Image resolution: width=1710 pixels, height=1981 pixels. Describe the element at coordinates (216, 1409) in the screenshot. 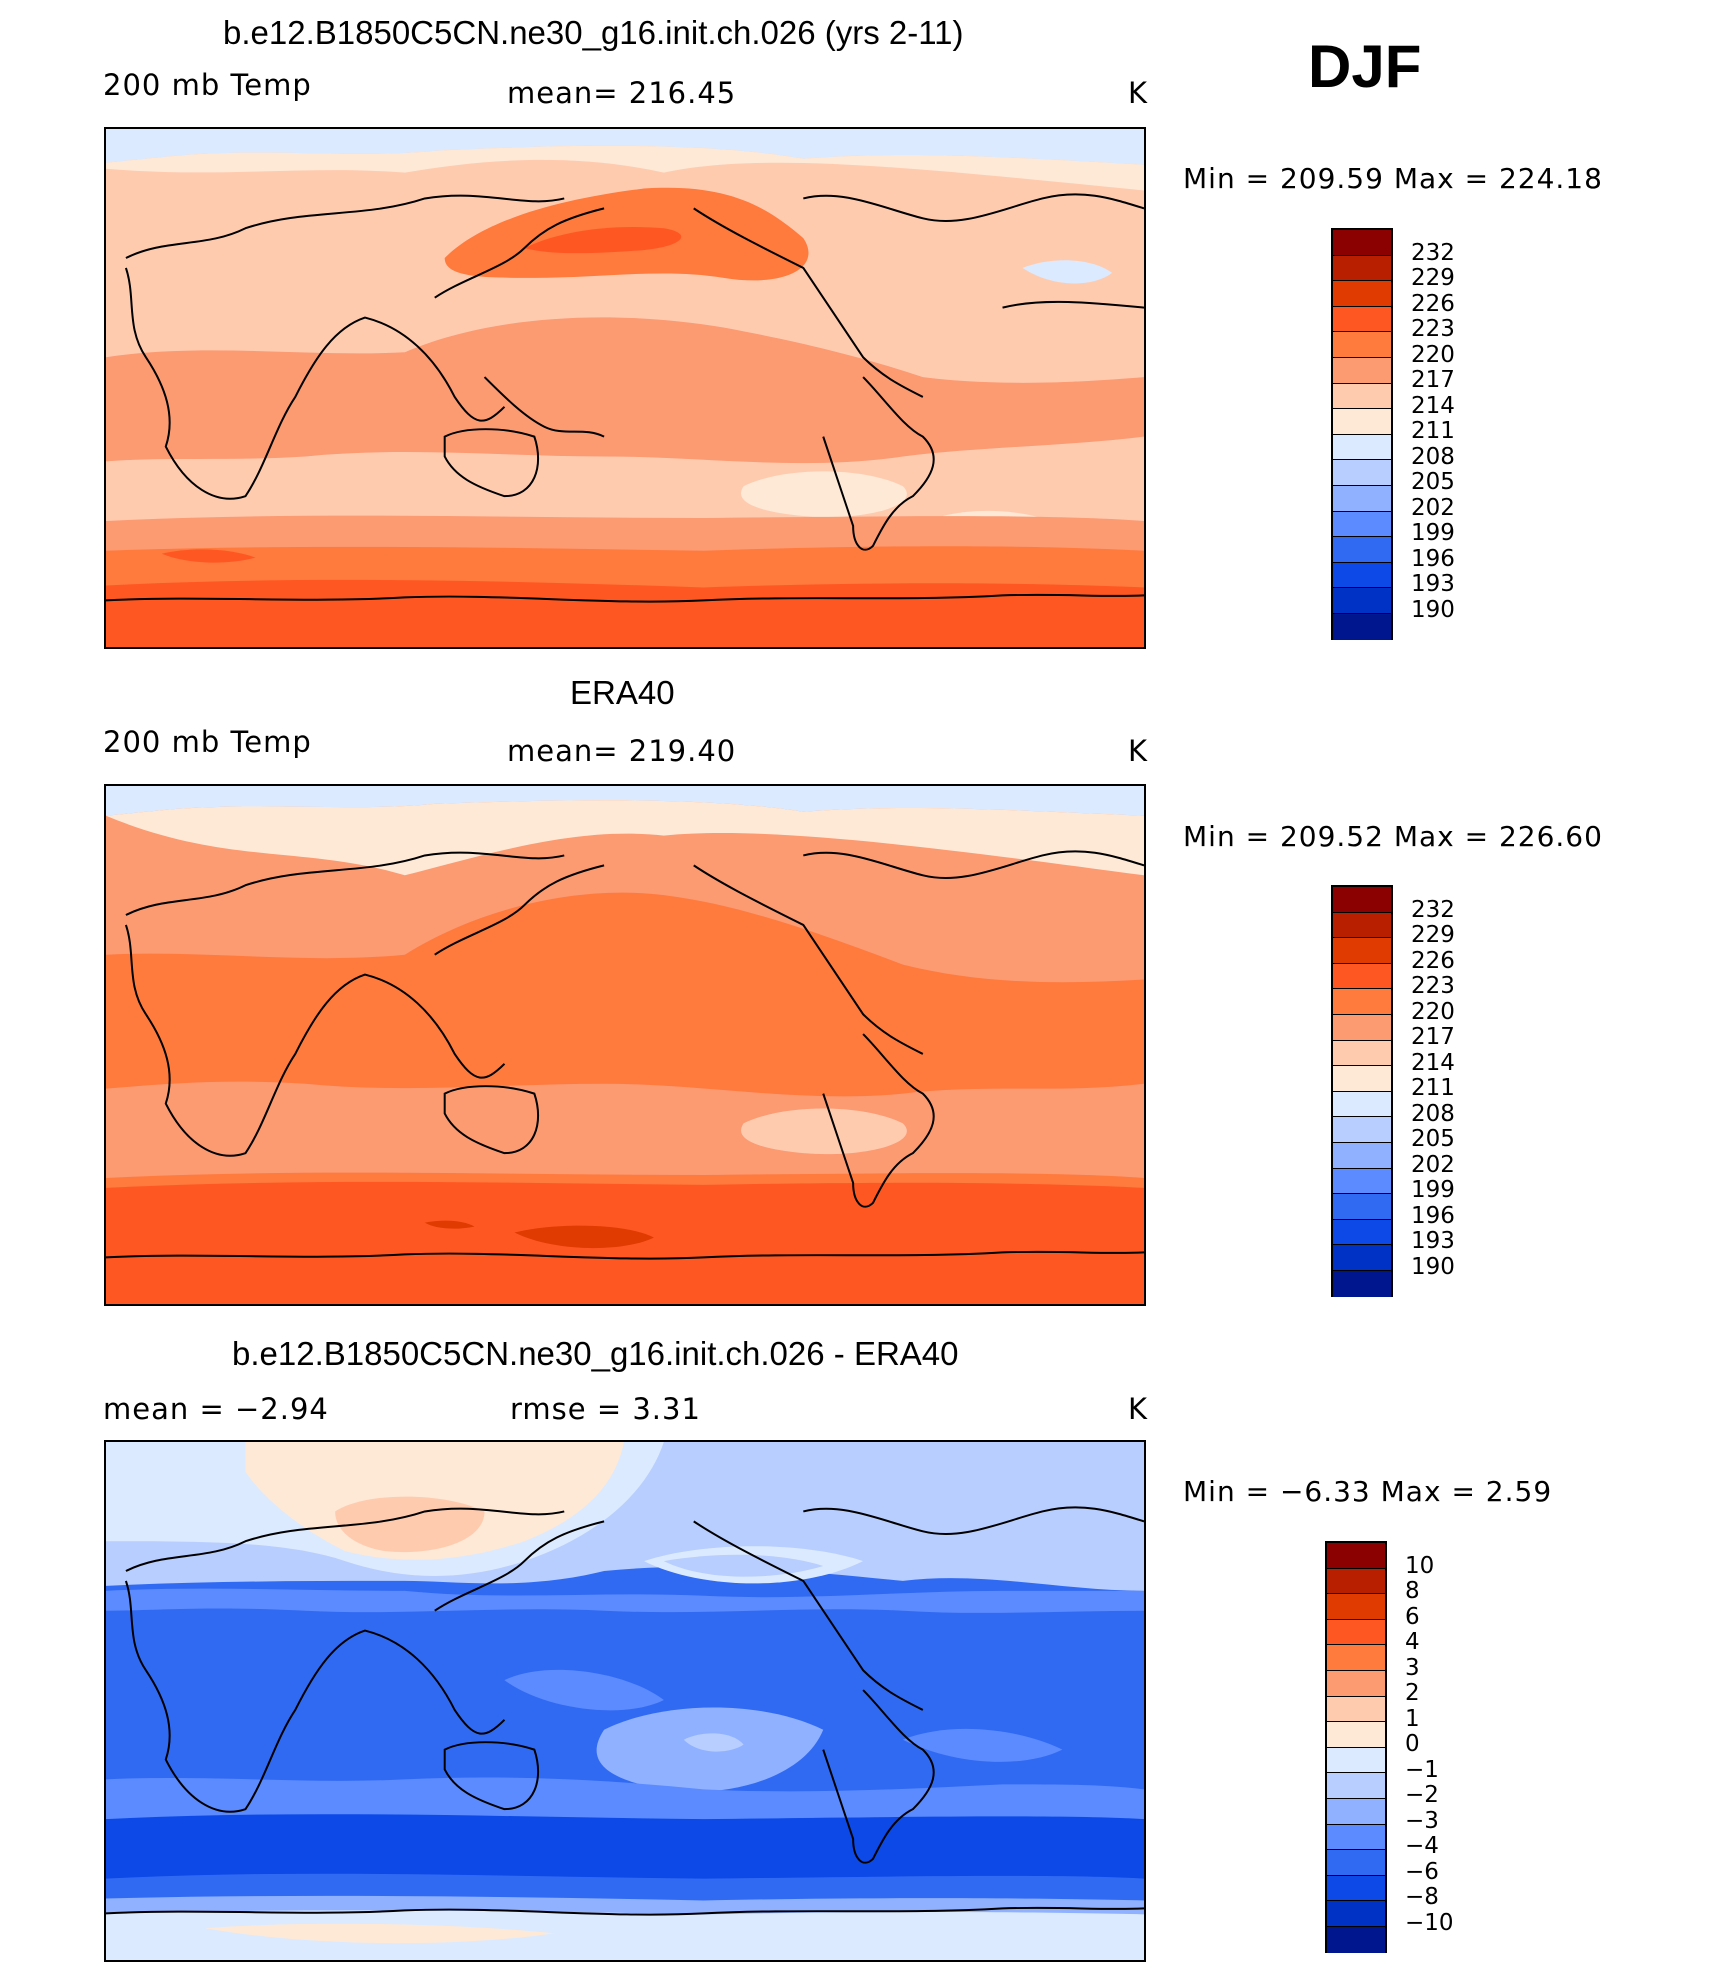

I see `panel3-mean-label: mean = −2.94` at that location.